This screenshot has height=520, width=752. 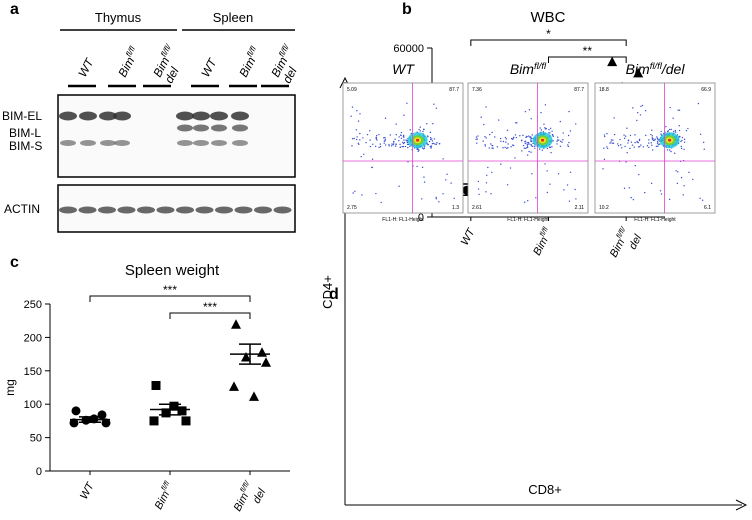 I want to click on label-part: del, so click(x=172, y=75).